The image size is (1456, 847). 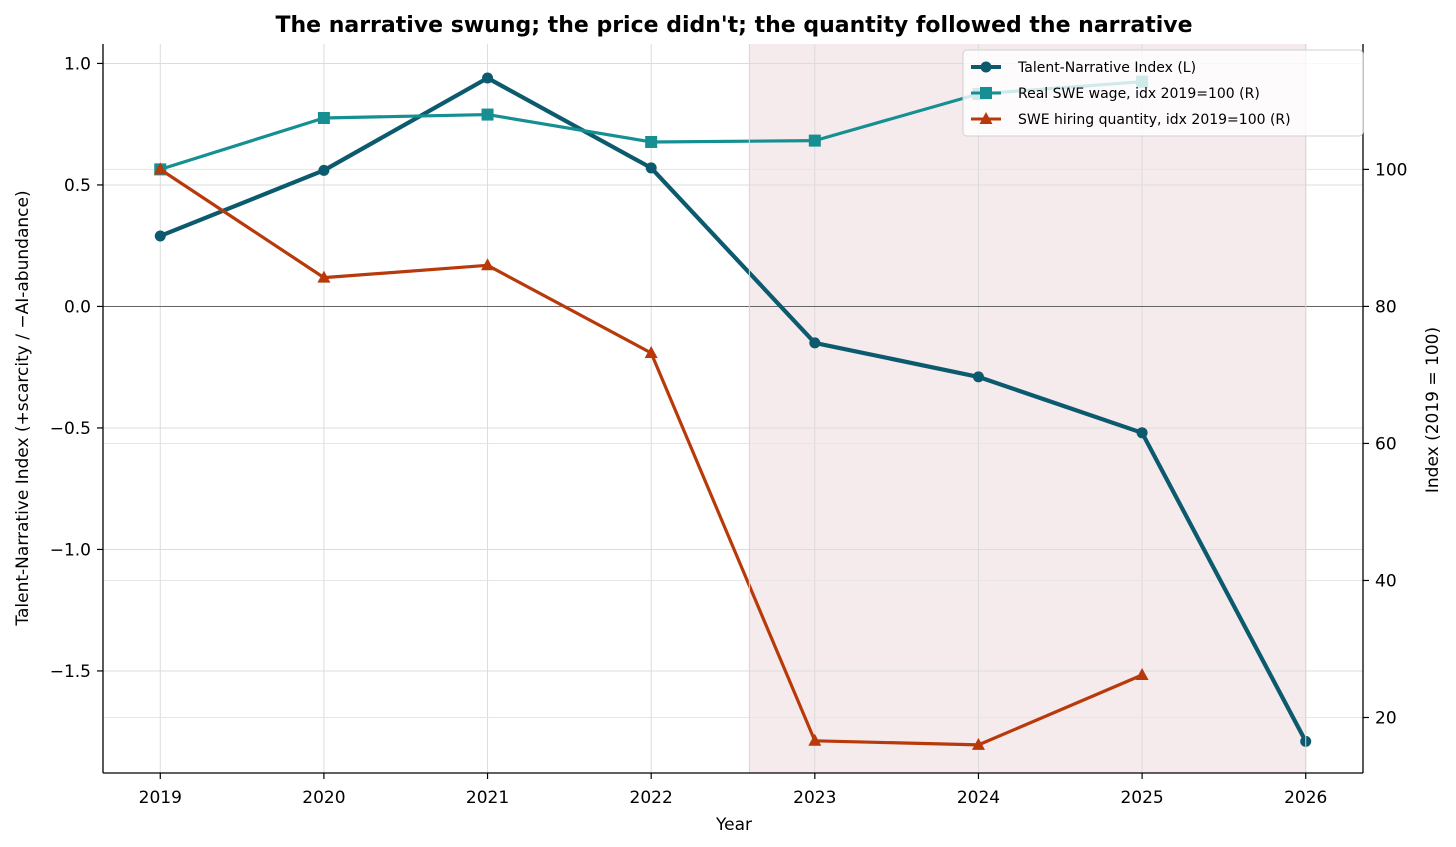 I want to click on x-tick-label: 2022, so click(x=651, y=798).